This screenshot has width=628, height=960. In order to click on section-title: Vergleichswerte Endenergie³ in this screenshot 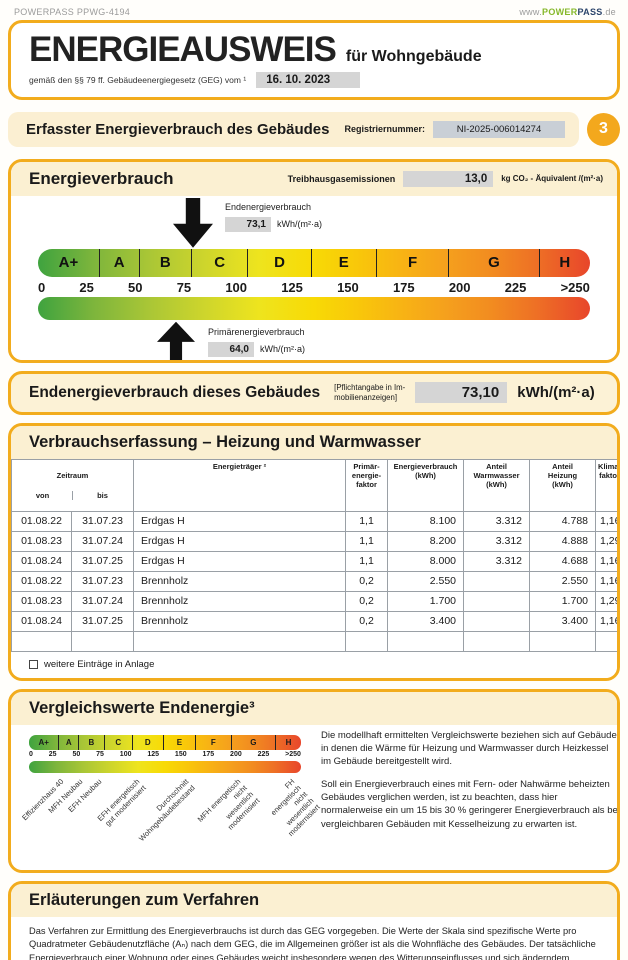, I will do `click(142, 707)`.